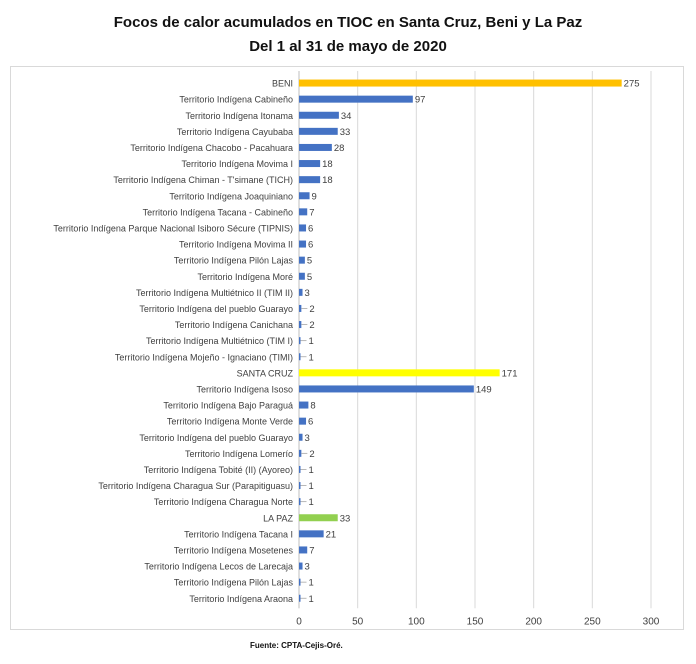  What do you see at coordinates (282, 84) in the screenshot?
I see `category-label: BENI` at bounding box center [282, 84].